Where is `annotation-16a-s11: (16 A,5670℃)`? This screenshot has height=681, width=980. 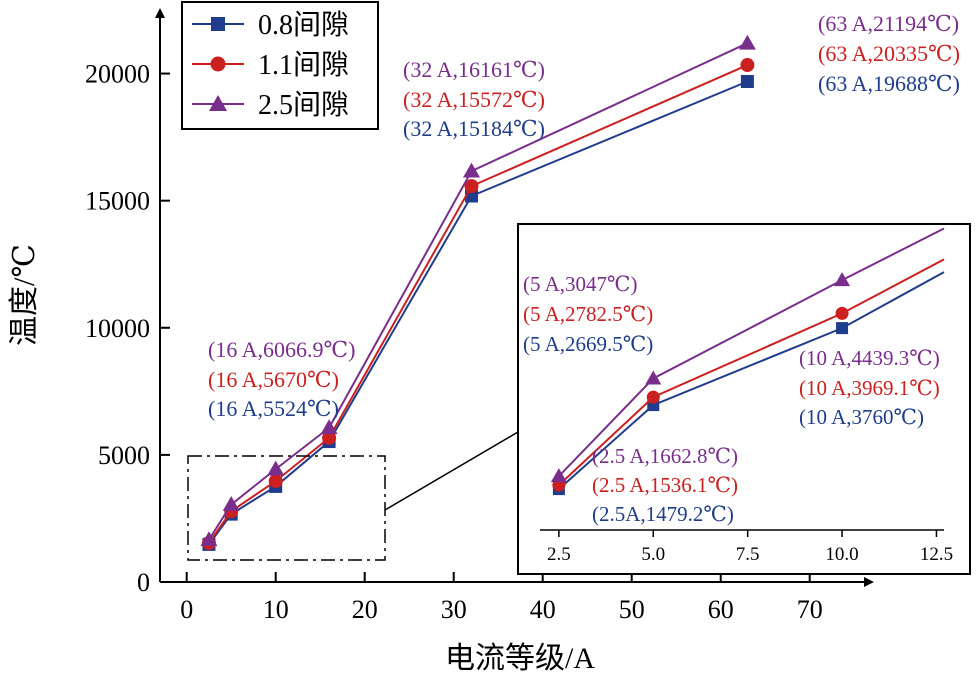
annotation-16a-s11: (16 A,5670℃) is located at coordinates (273, 379).